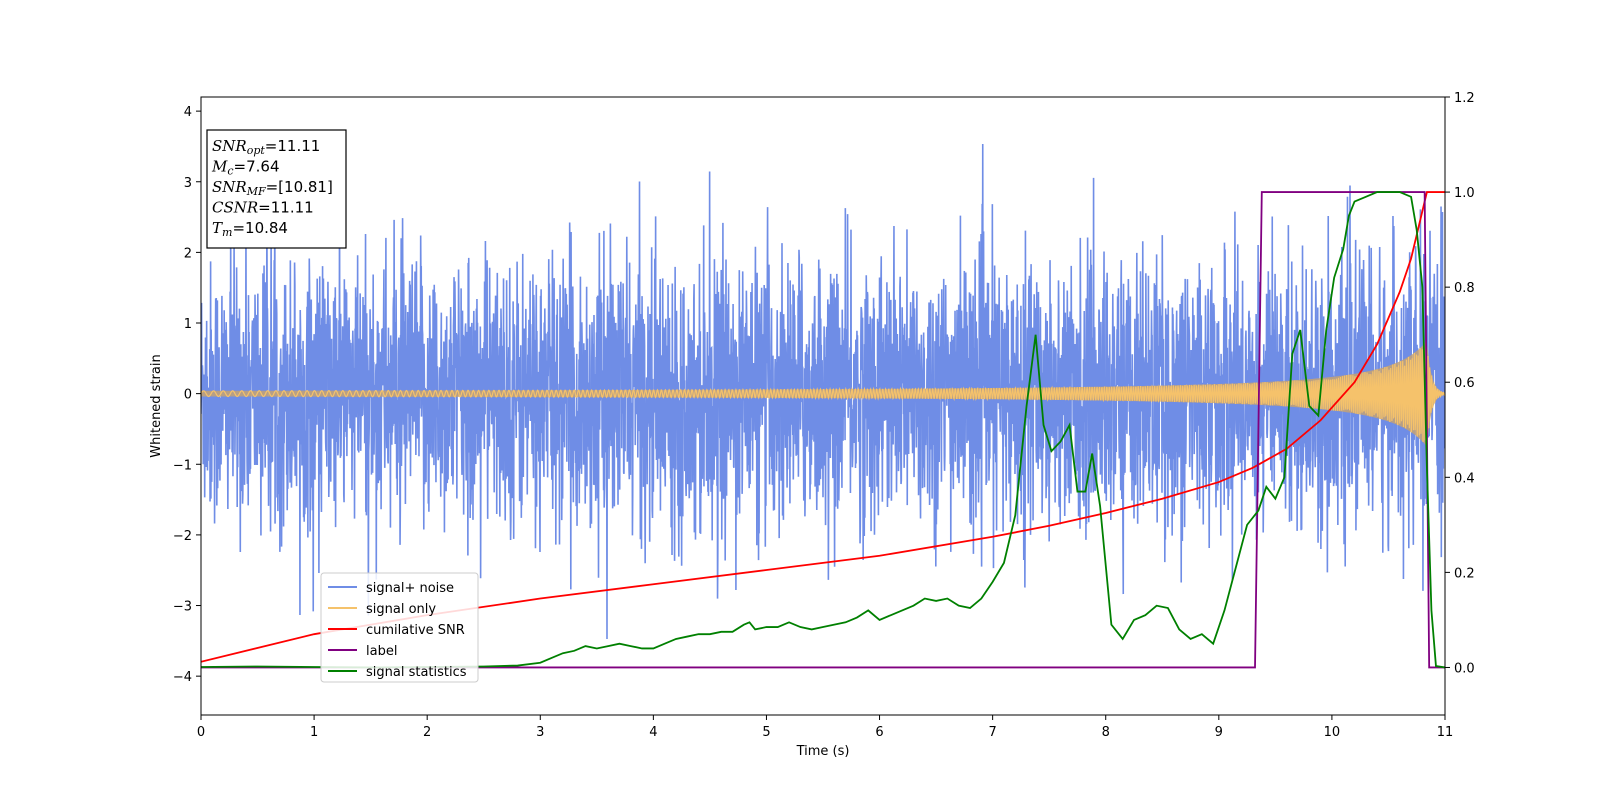 The image size is (1600, 800). What do you see at coordinates (1464, 193) in the screenshot?
I see `y2-tick-label: 1.0` at bounding box center [1464, 193].